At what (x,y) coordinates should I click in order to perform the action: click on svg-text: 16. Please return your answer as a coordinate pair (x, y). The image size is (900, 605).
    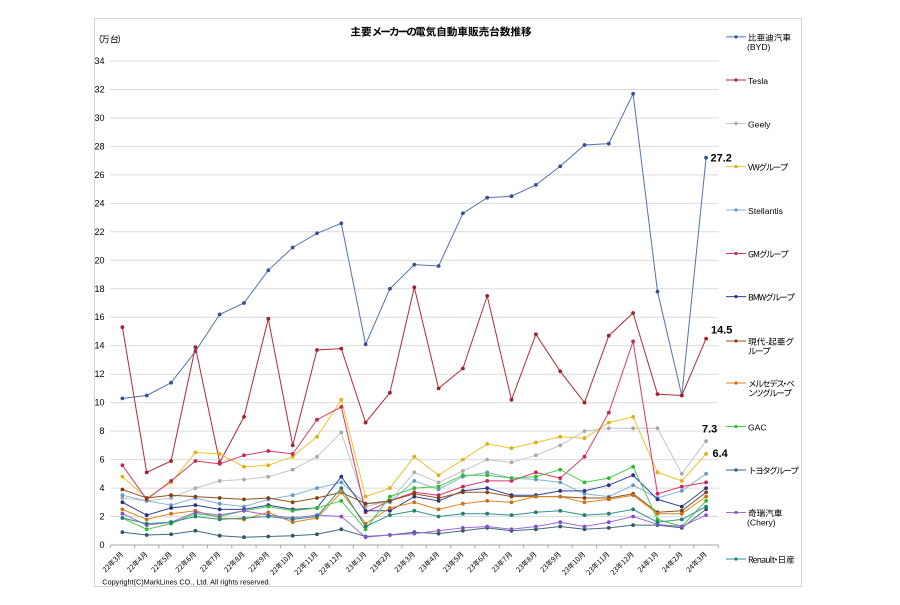
    Looking at the image, I should click on (99, 317).